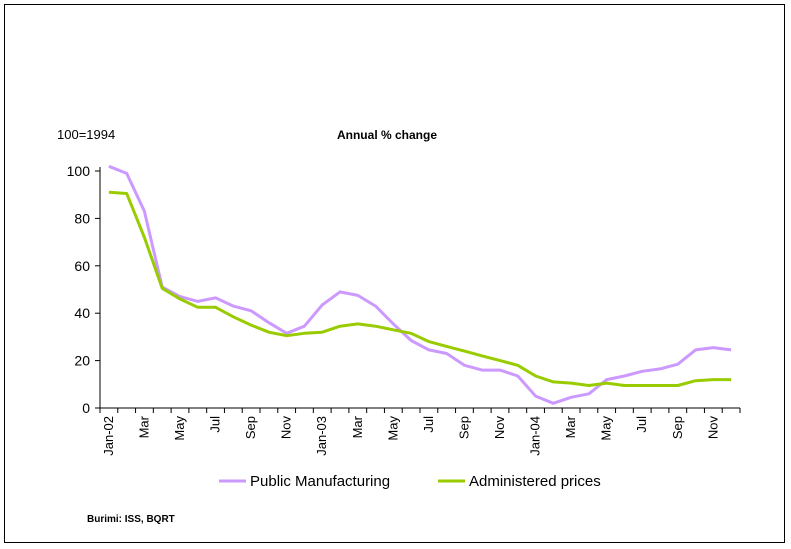 This screenshot has height=549, width=791. I want to click on y-tick-label: 100, so click(79, 171).